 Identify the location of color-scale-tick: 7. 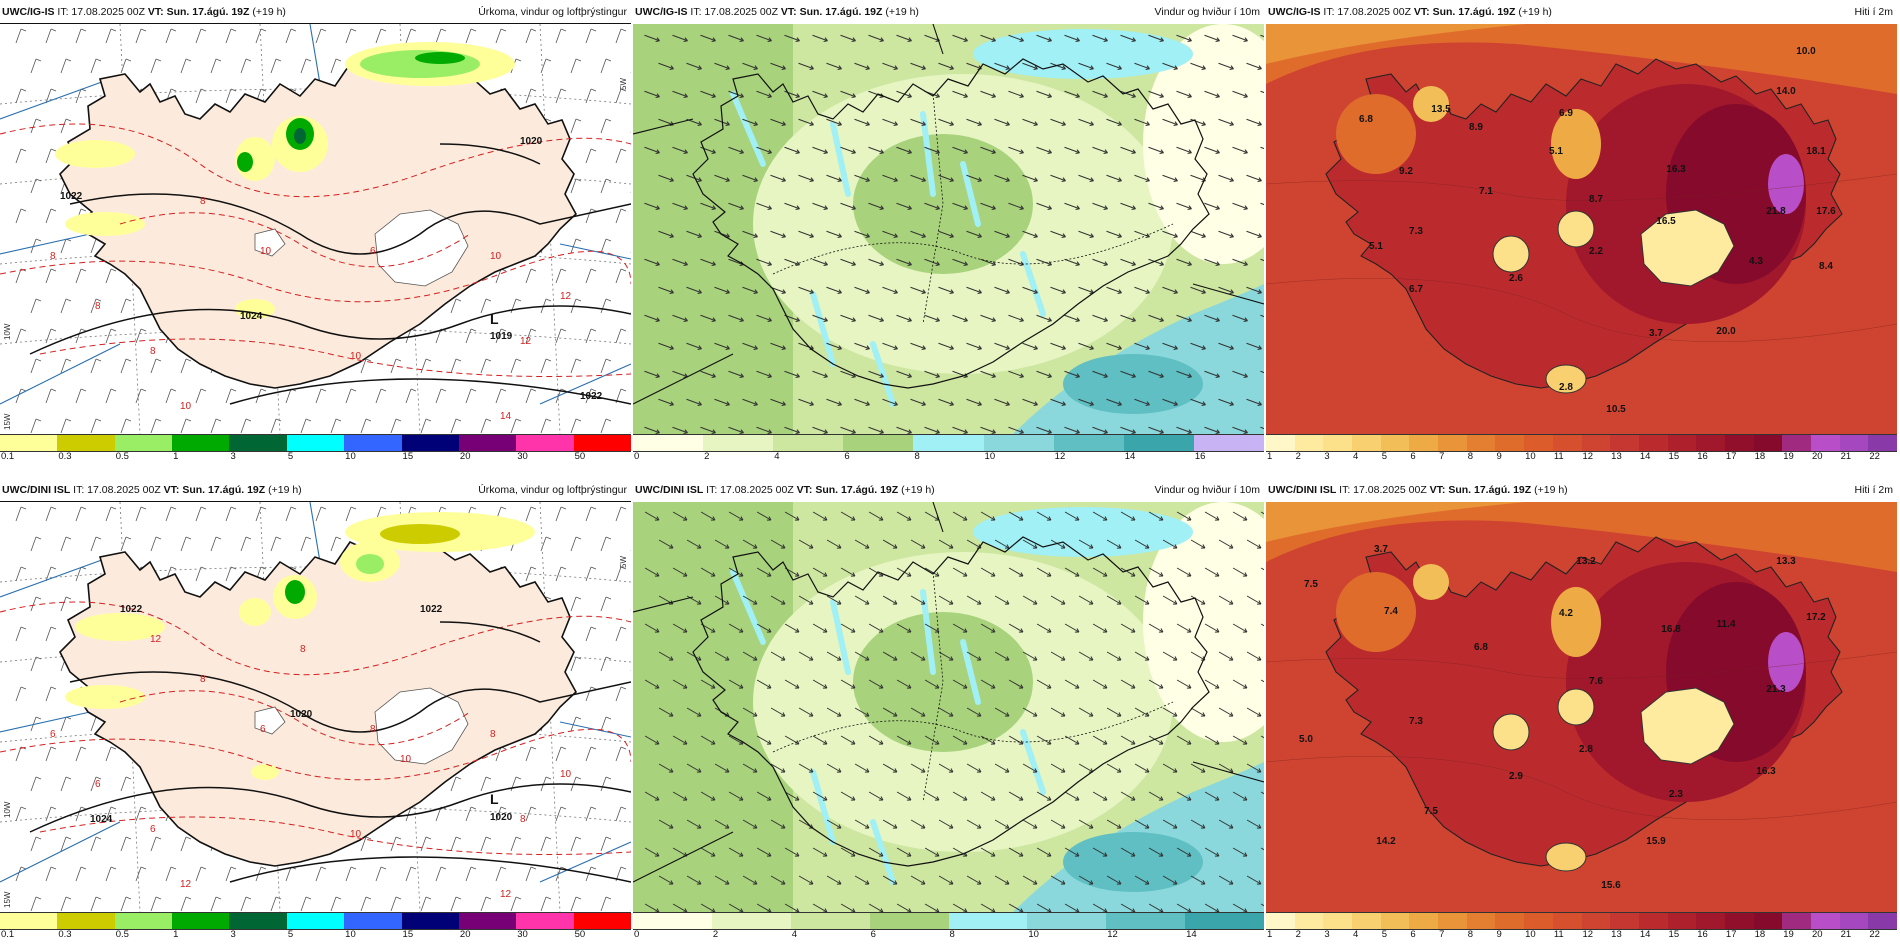
(1442, 934).